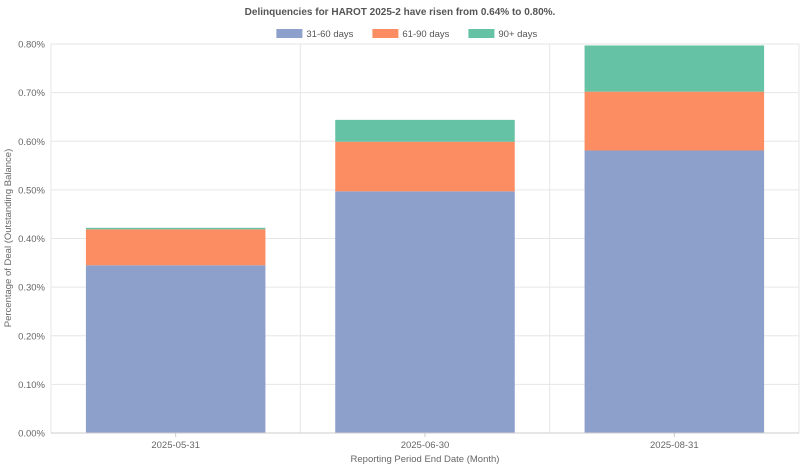 This screenshot has width=800, height=467. I want to click on y-tick-label: 0.60%, so click(31, 142).